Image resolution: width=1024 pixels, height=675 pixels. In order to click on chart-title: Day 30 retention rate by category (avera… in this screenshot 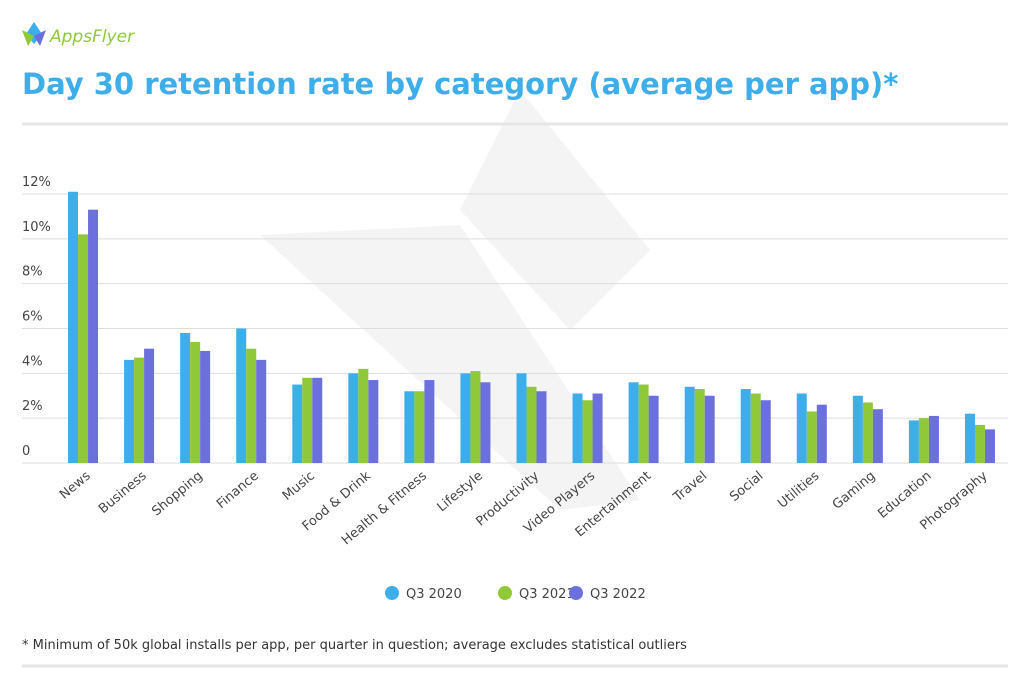, I will do `click(460, 84)`.